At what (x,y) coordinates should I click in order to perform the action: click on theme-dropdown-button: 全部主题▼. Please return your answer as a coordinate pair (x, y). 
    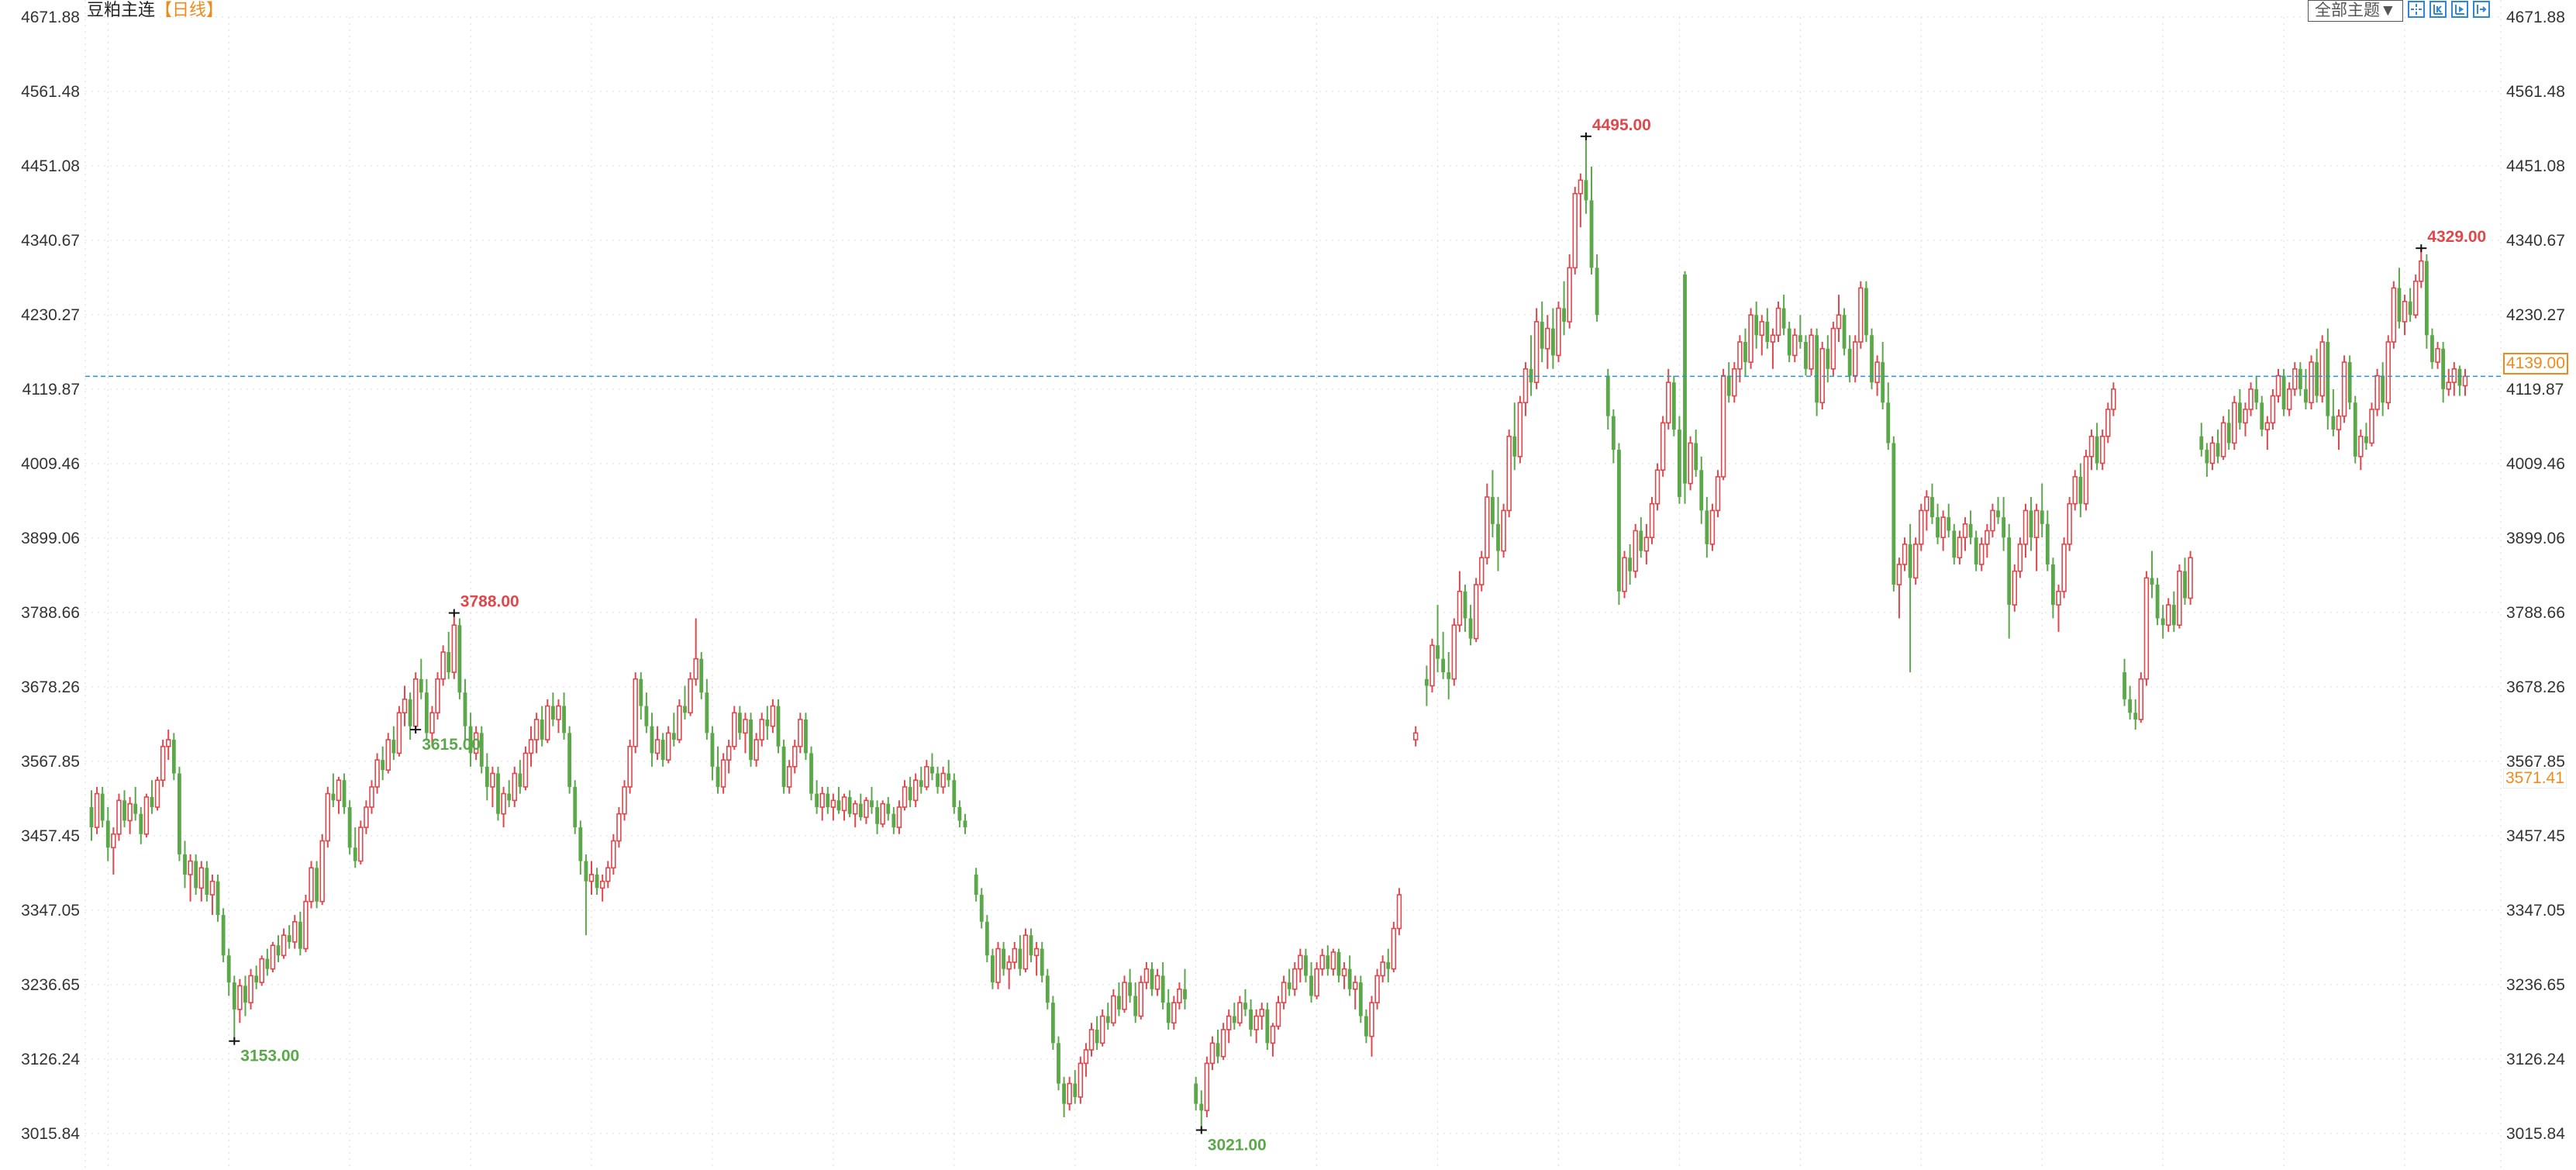
    Looking at the image, I should click on (2355, 11).